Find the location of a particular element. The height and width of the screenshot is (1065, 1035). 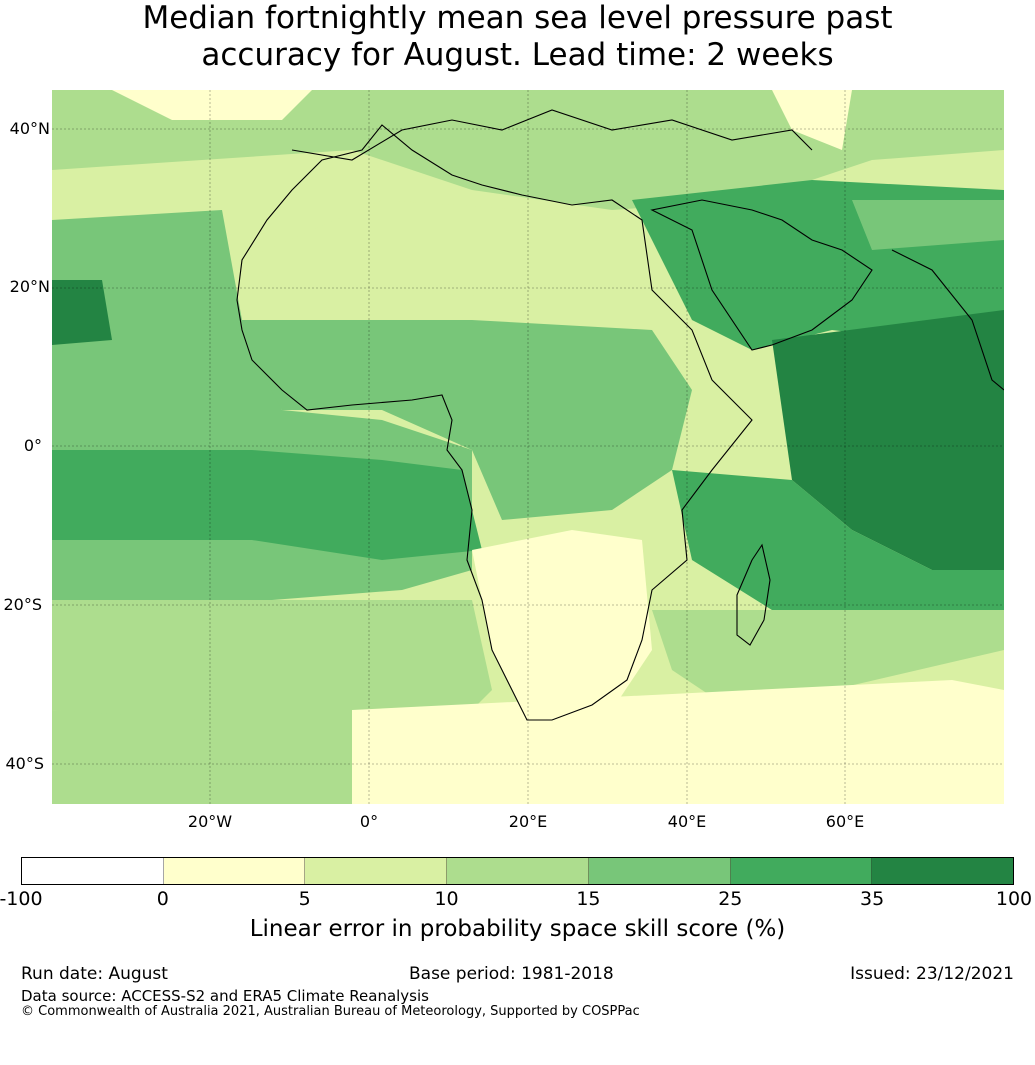

lat-label-0: 0° is located at coordinates (32, 445).